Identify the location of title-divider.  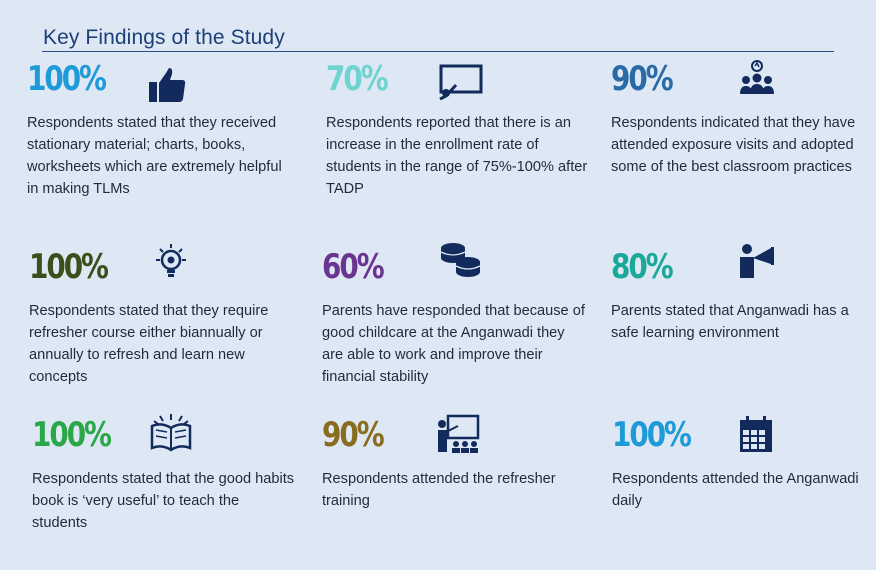
(438, 51).